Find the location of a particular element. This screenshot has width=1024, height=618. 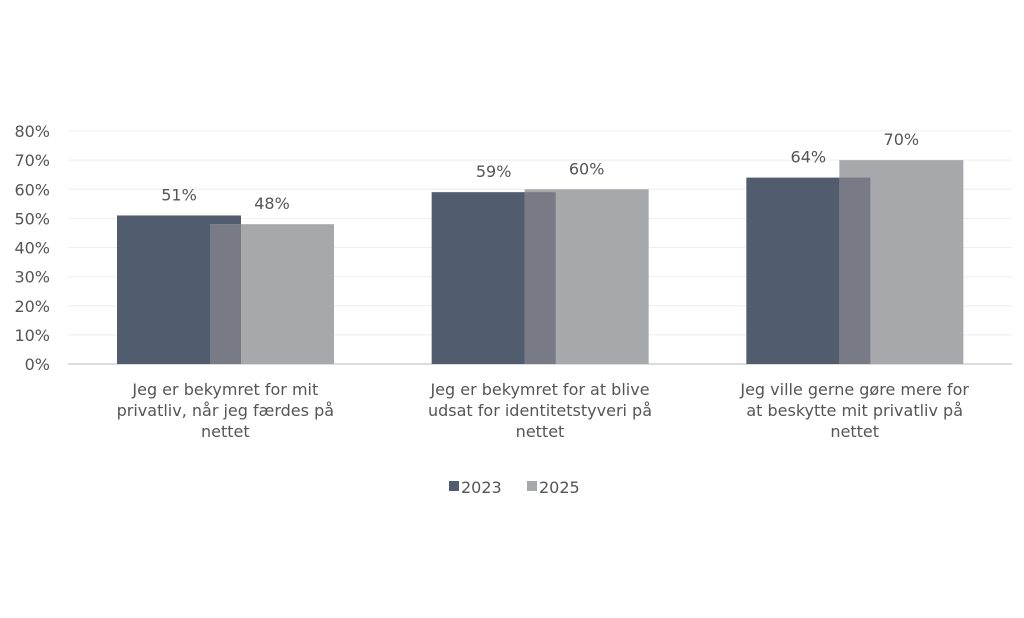

legend-label-2025: 2025 is located at coordinates (559, 487).